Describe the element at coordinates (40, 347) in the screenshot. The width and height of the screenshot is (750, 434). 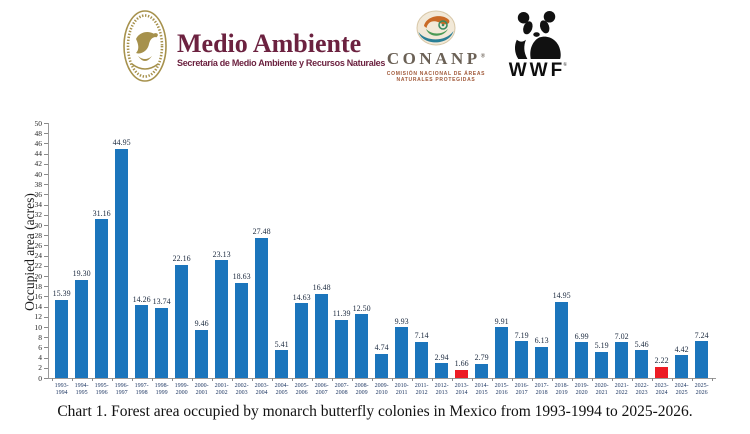
I see `y-tick-label: 6` at that location.